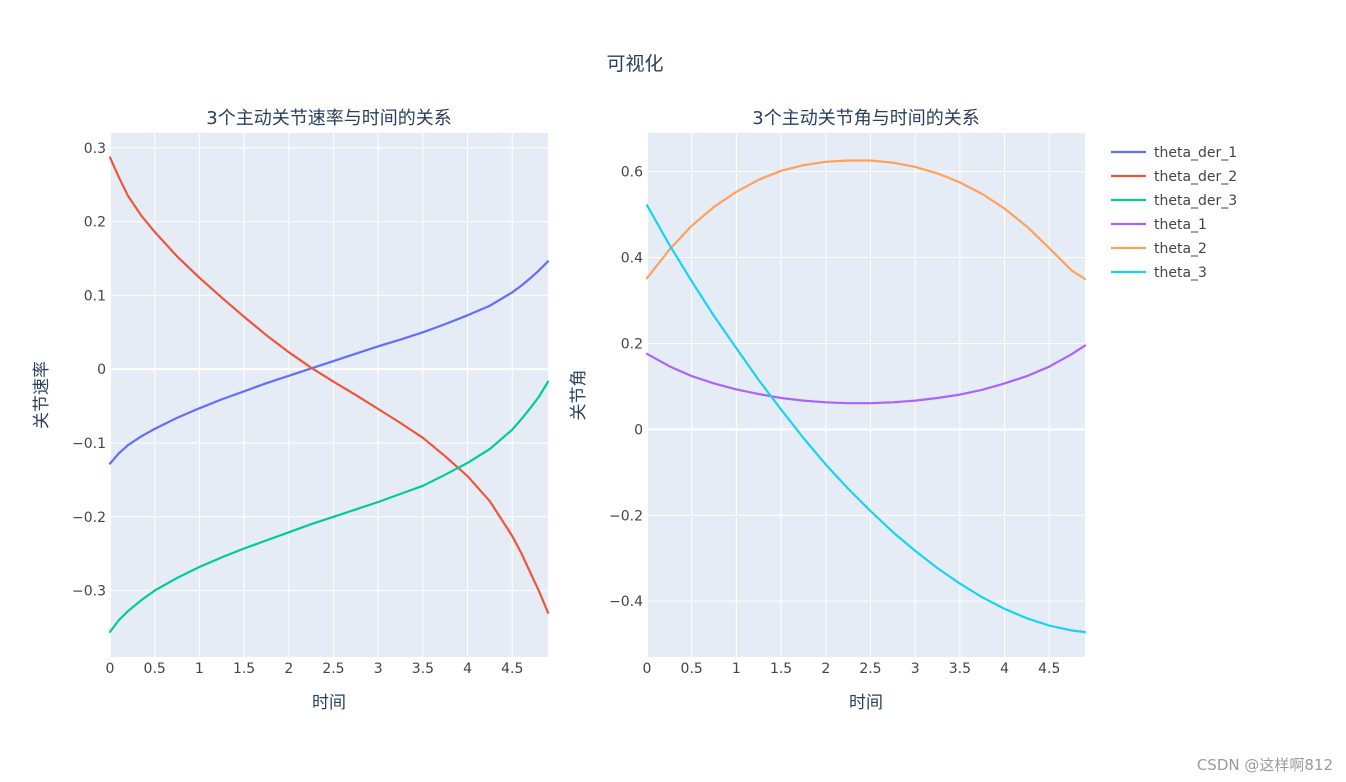 The image size is (1346, 782). Describe the element at coordinates (1180, 273) in the screenshot. I see `legend-label: theta_3` at that location.